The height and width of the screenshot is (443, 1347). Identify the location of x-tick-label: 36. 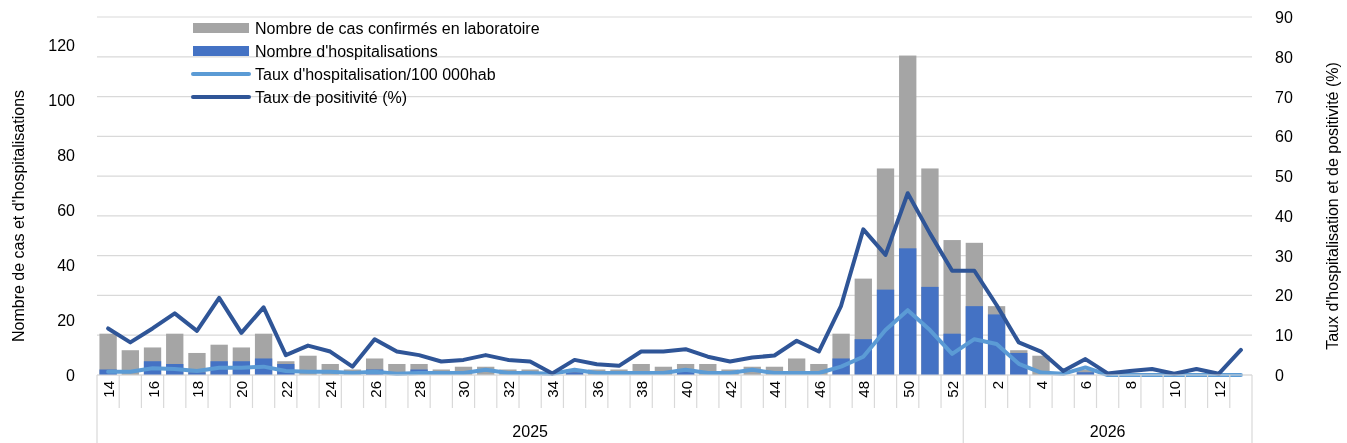
(597, 389).